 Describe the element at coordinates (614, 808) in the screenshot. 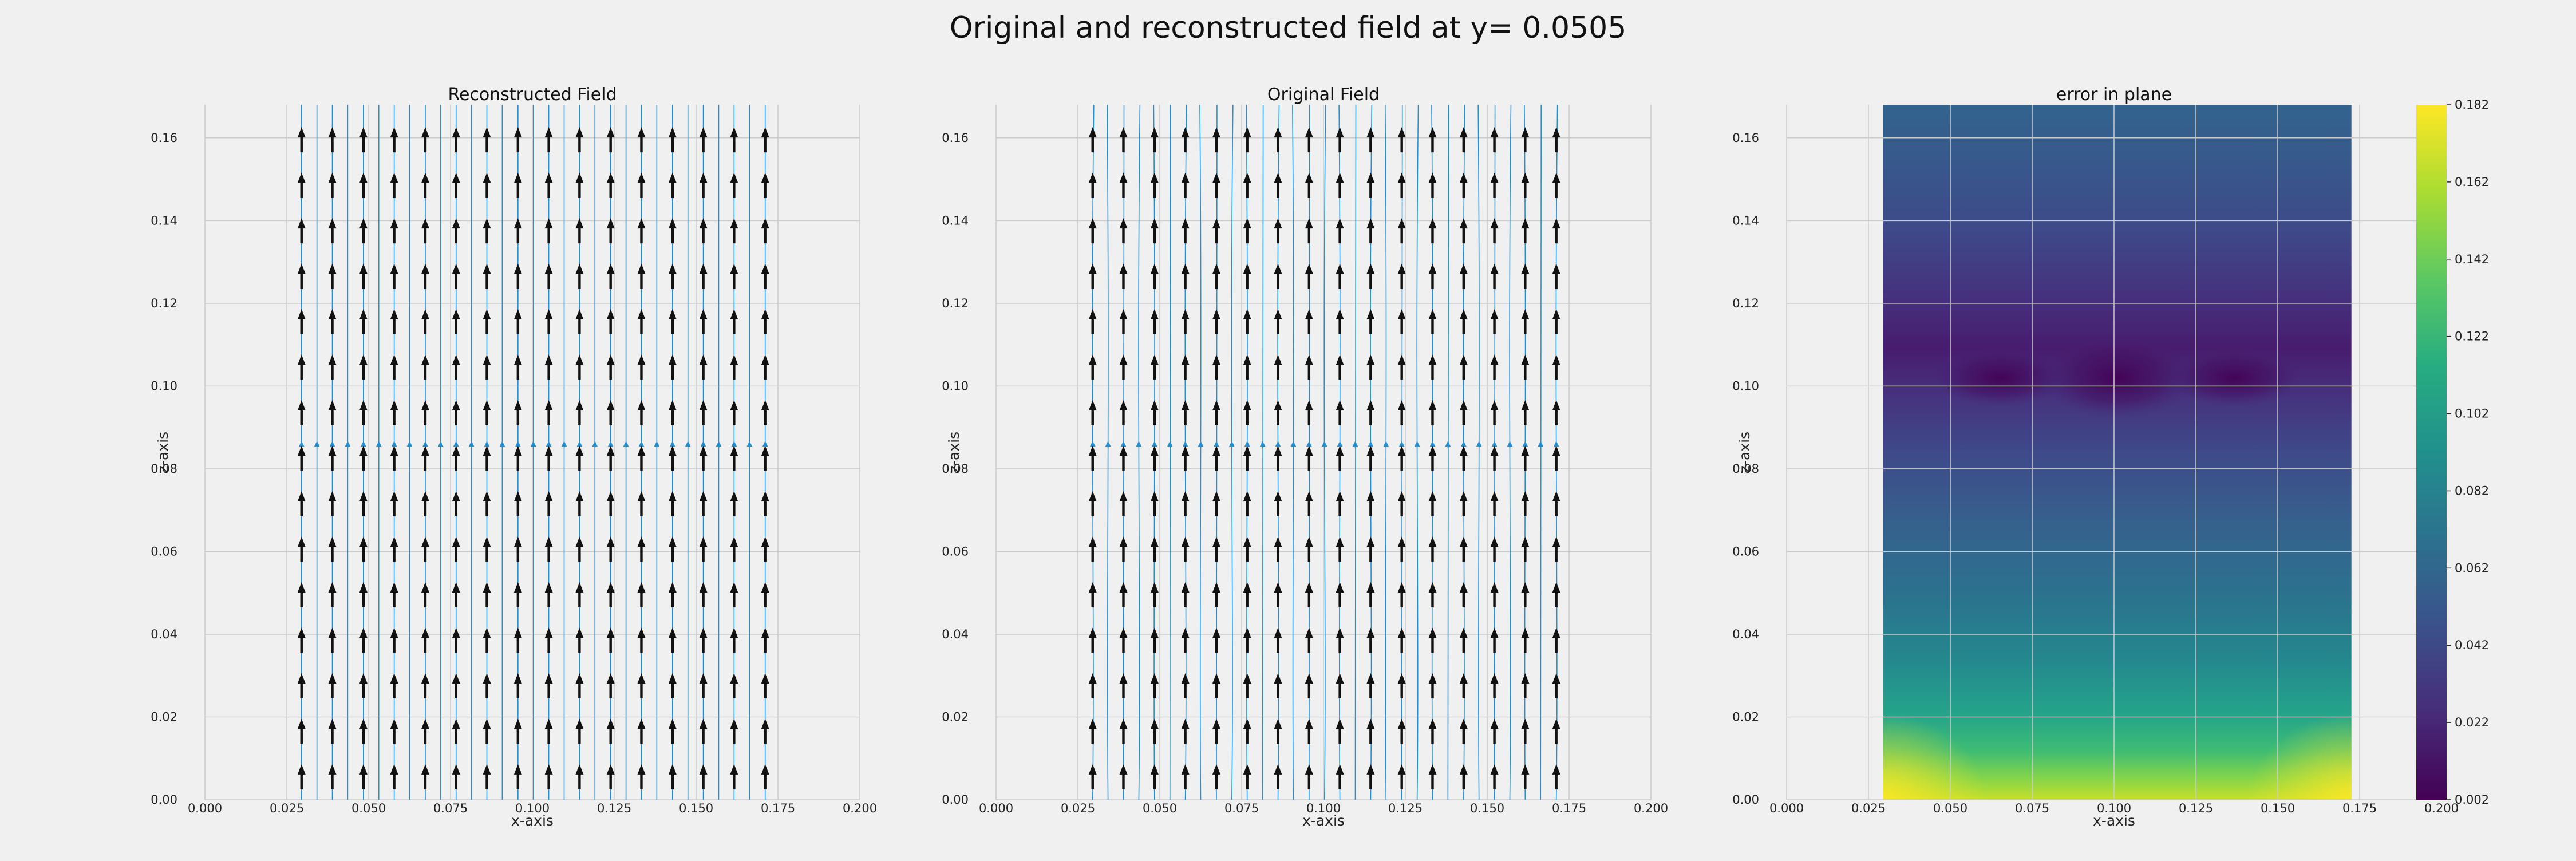

I see `x-tick-label: 0.125` at that location.